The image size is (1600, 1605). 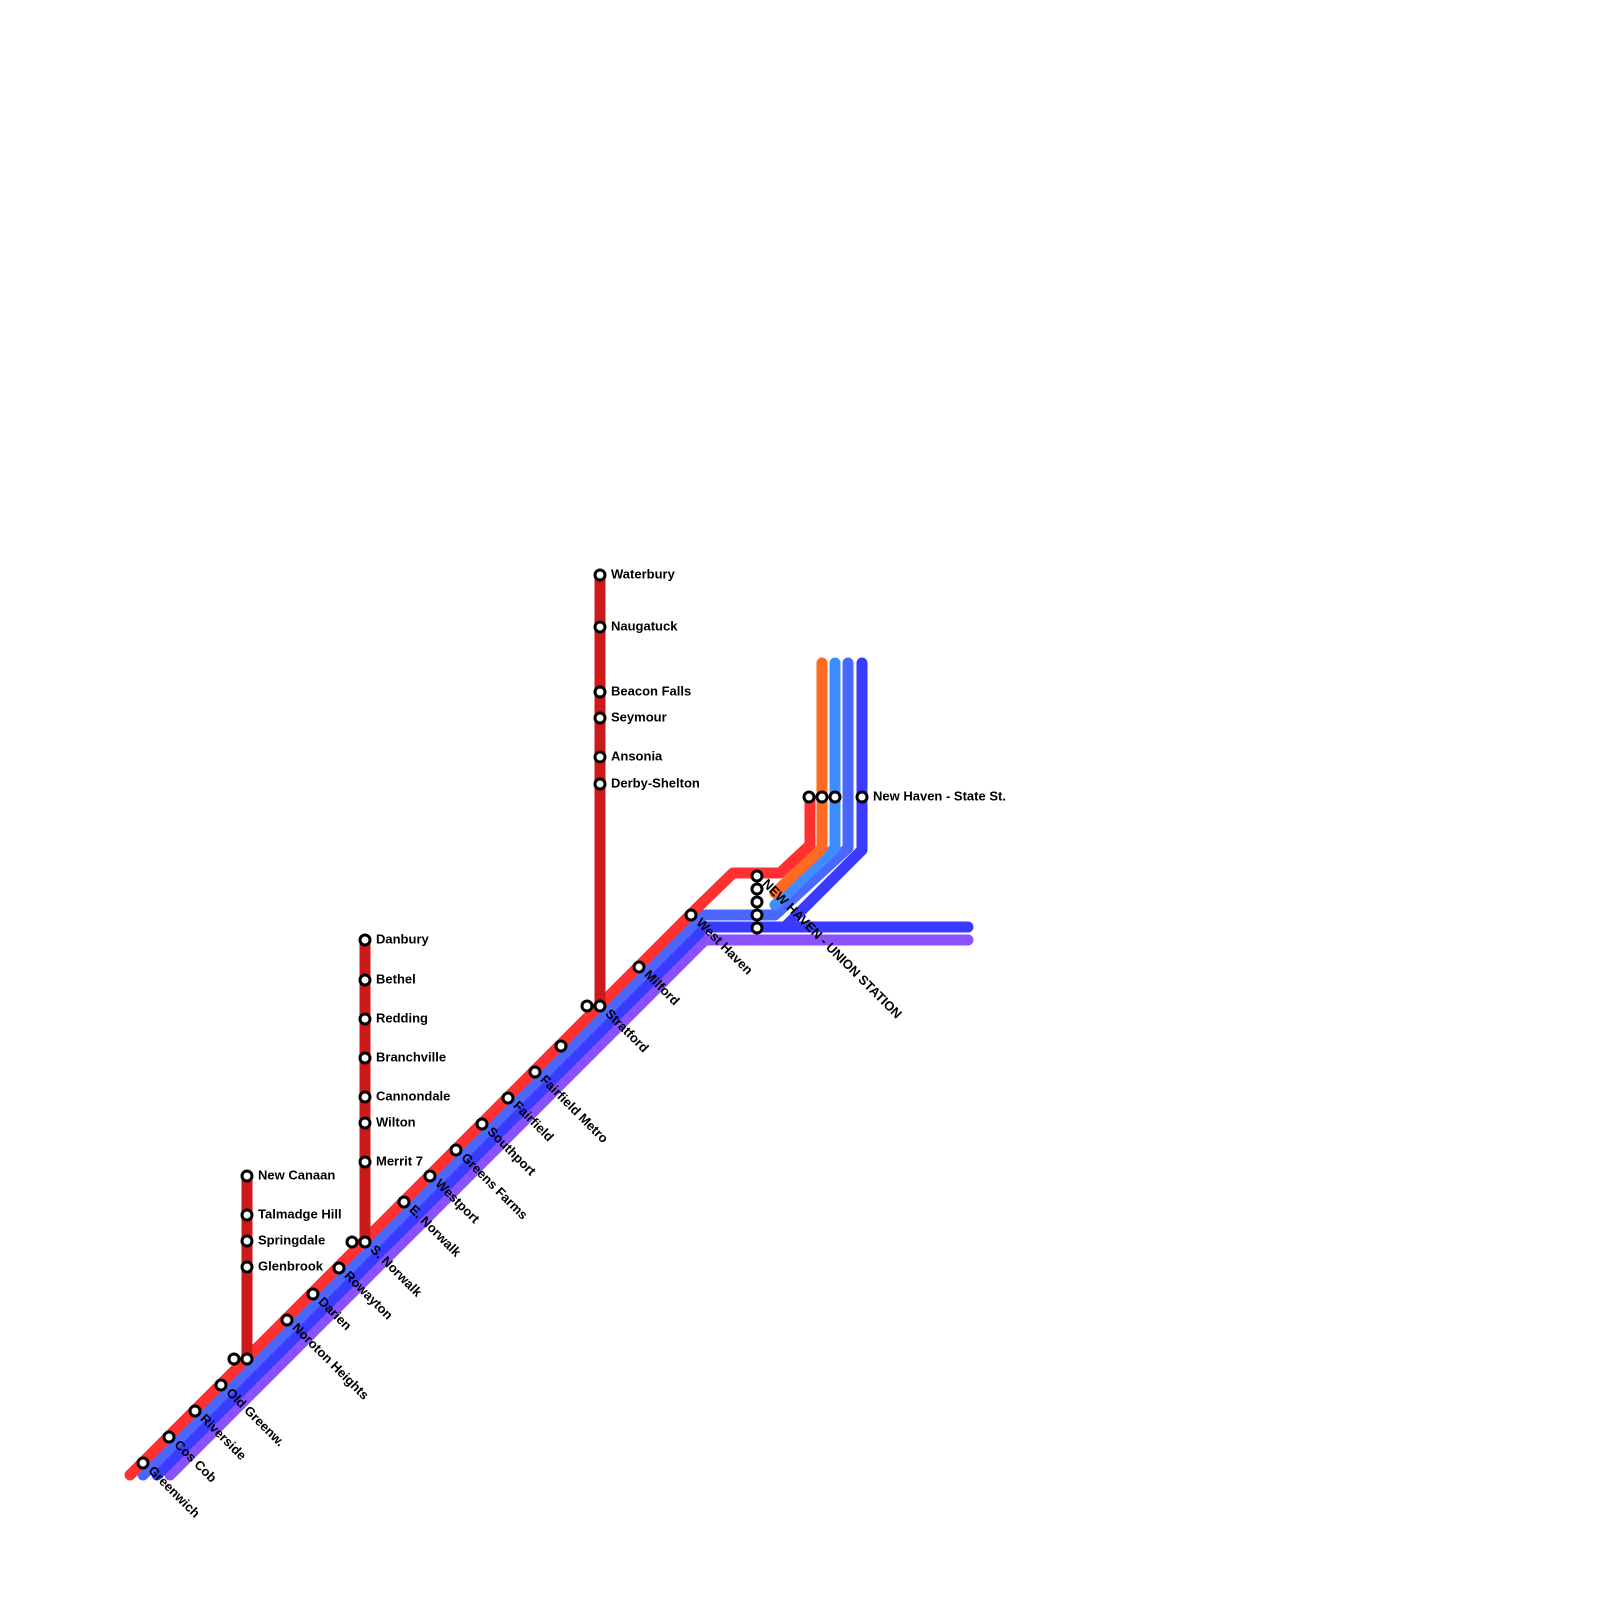 What do you see at coordinates (296, 1174) in the screenshot?
I see `station-label: New Canaan` at bounding box center [296, 1174].